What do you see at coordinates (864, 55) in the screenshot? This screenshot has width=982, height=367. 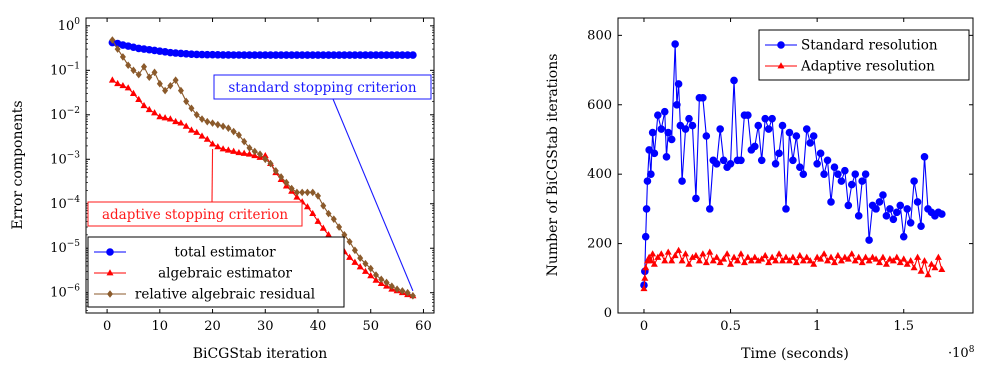 I see `legend-box` at bounding box center [864, 55].